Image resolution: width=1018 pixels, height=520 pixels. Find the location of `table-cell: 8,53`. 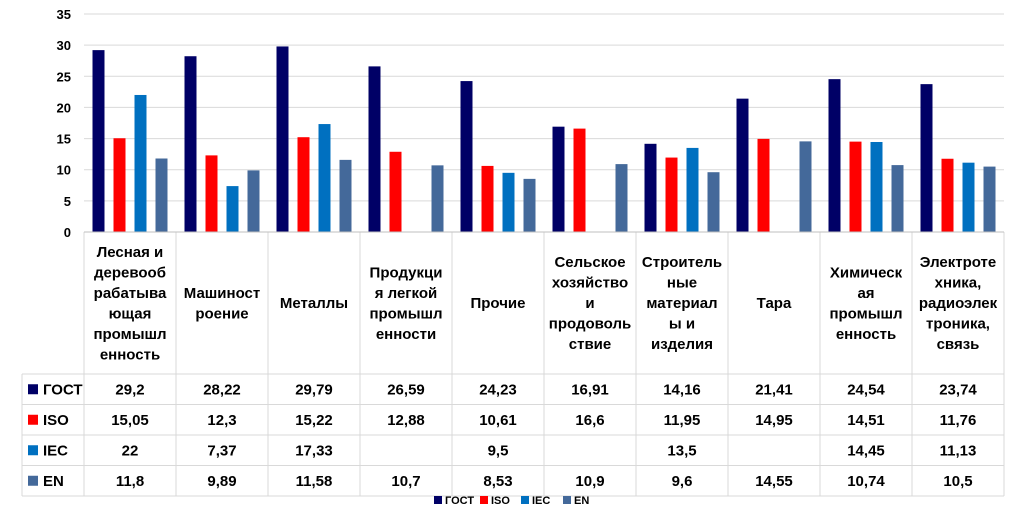

table-cell: 8,53 is located at coordinates (497, 481).